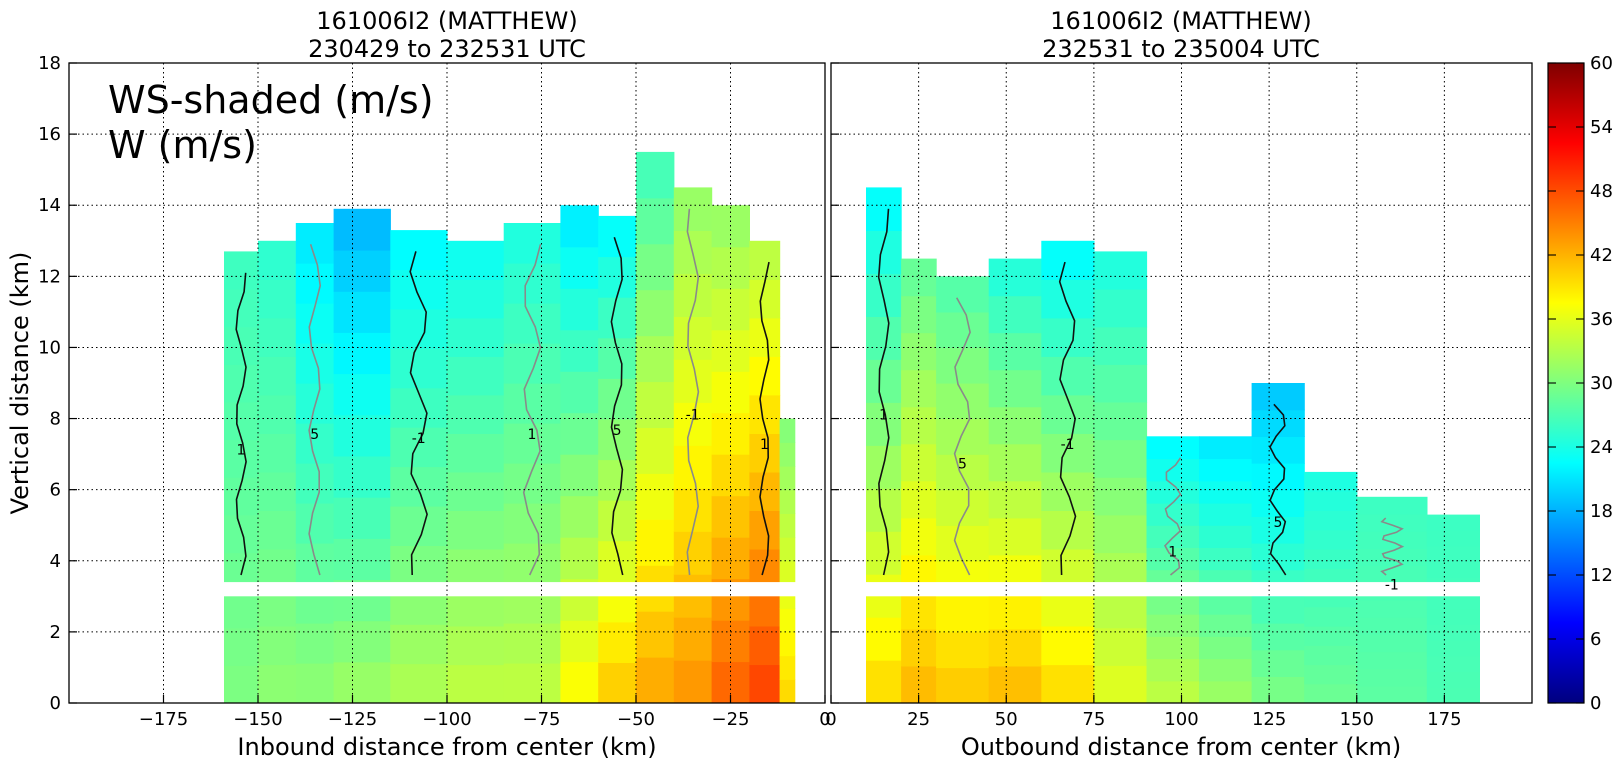 Image resolution: width=1622 pixels, height=769 pixels. Describe the element at coordinates (1595, 639) in the screenshot. I see `colorbar-tick-label: 6` at that location.